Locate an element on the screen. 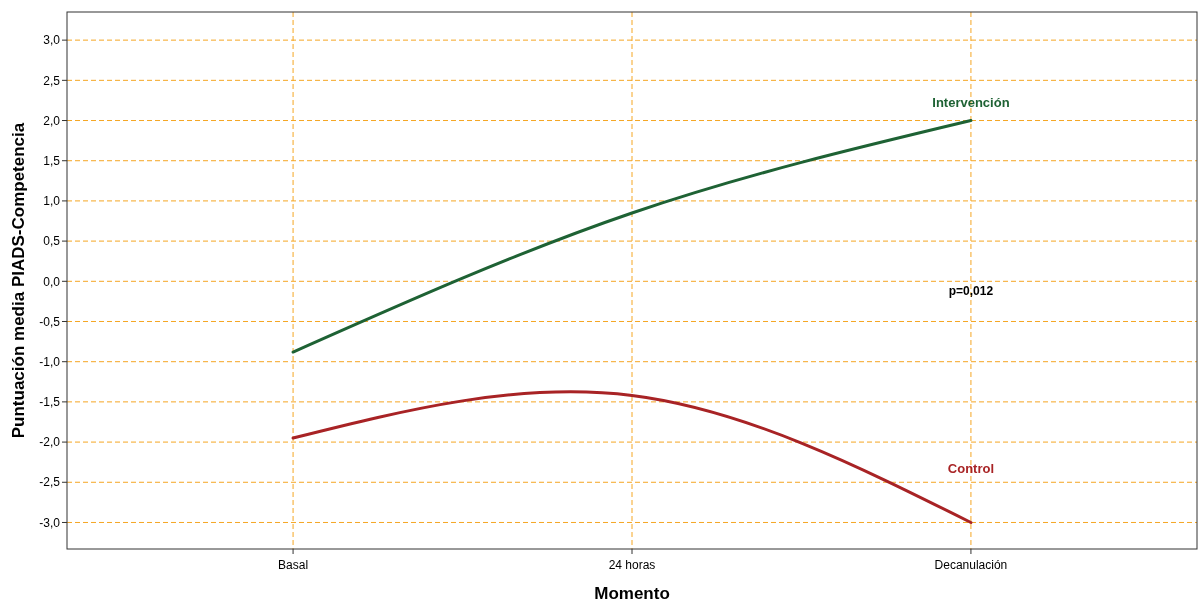 Image resolution: width=1202 pixels, height=605 pixels. y-tick-label: -2,0 is located at coordinates (50, 442).